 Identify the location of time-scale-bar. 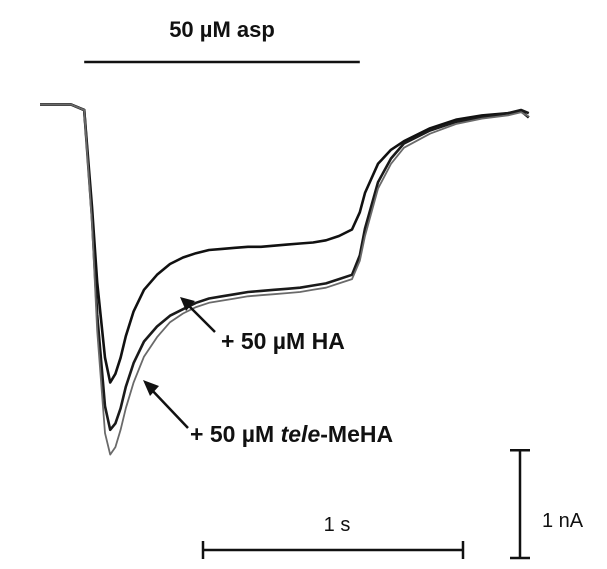
(333, 550).